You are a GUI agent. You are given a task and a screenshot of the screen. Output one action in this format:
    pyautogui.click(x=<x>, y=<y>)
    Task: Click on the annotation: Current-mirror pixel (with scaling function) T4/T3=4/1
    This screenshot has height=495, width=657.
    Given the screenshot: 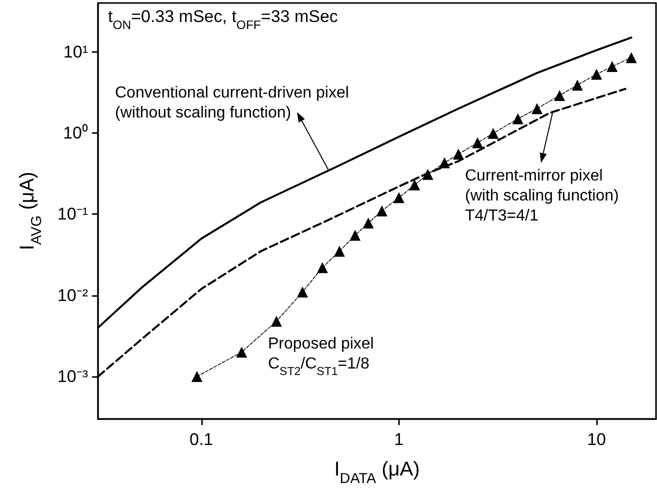 What is the action you would take?
    pyautogui.click(x=542, y=196)
    